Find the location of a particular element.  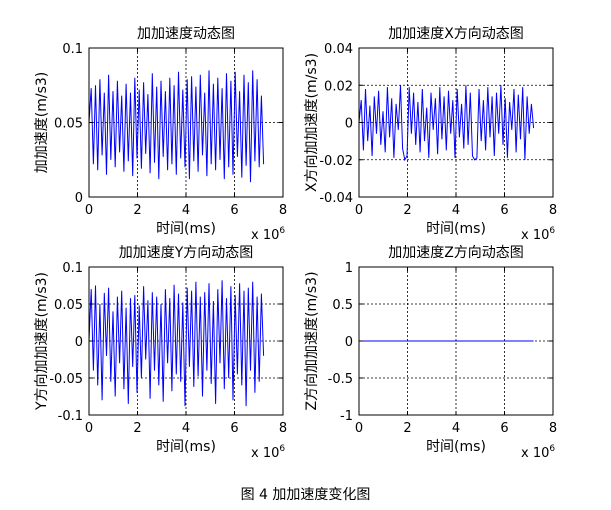

subplot-title: 加加速度X方向动态图 is located at coordinates (456, 34).